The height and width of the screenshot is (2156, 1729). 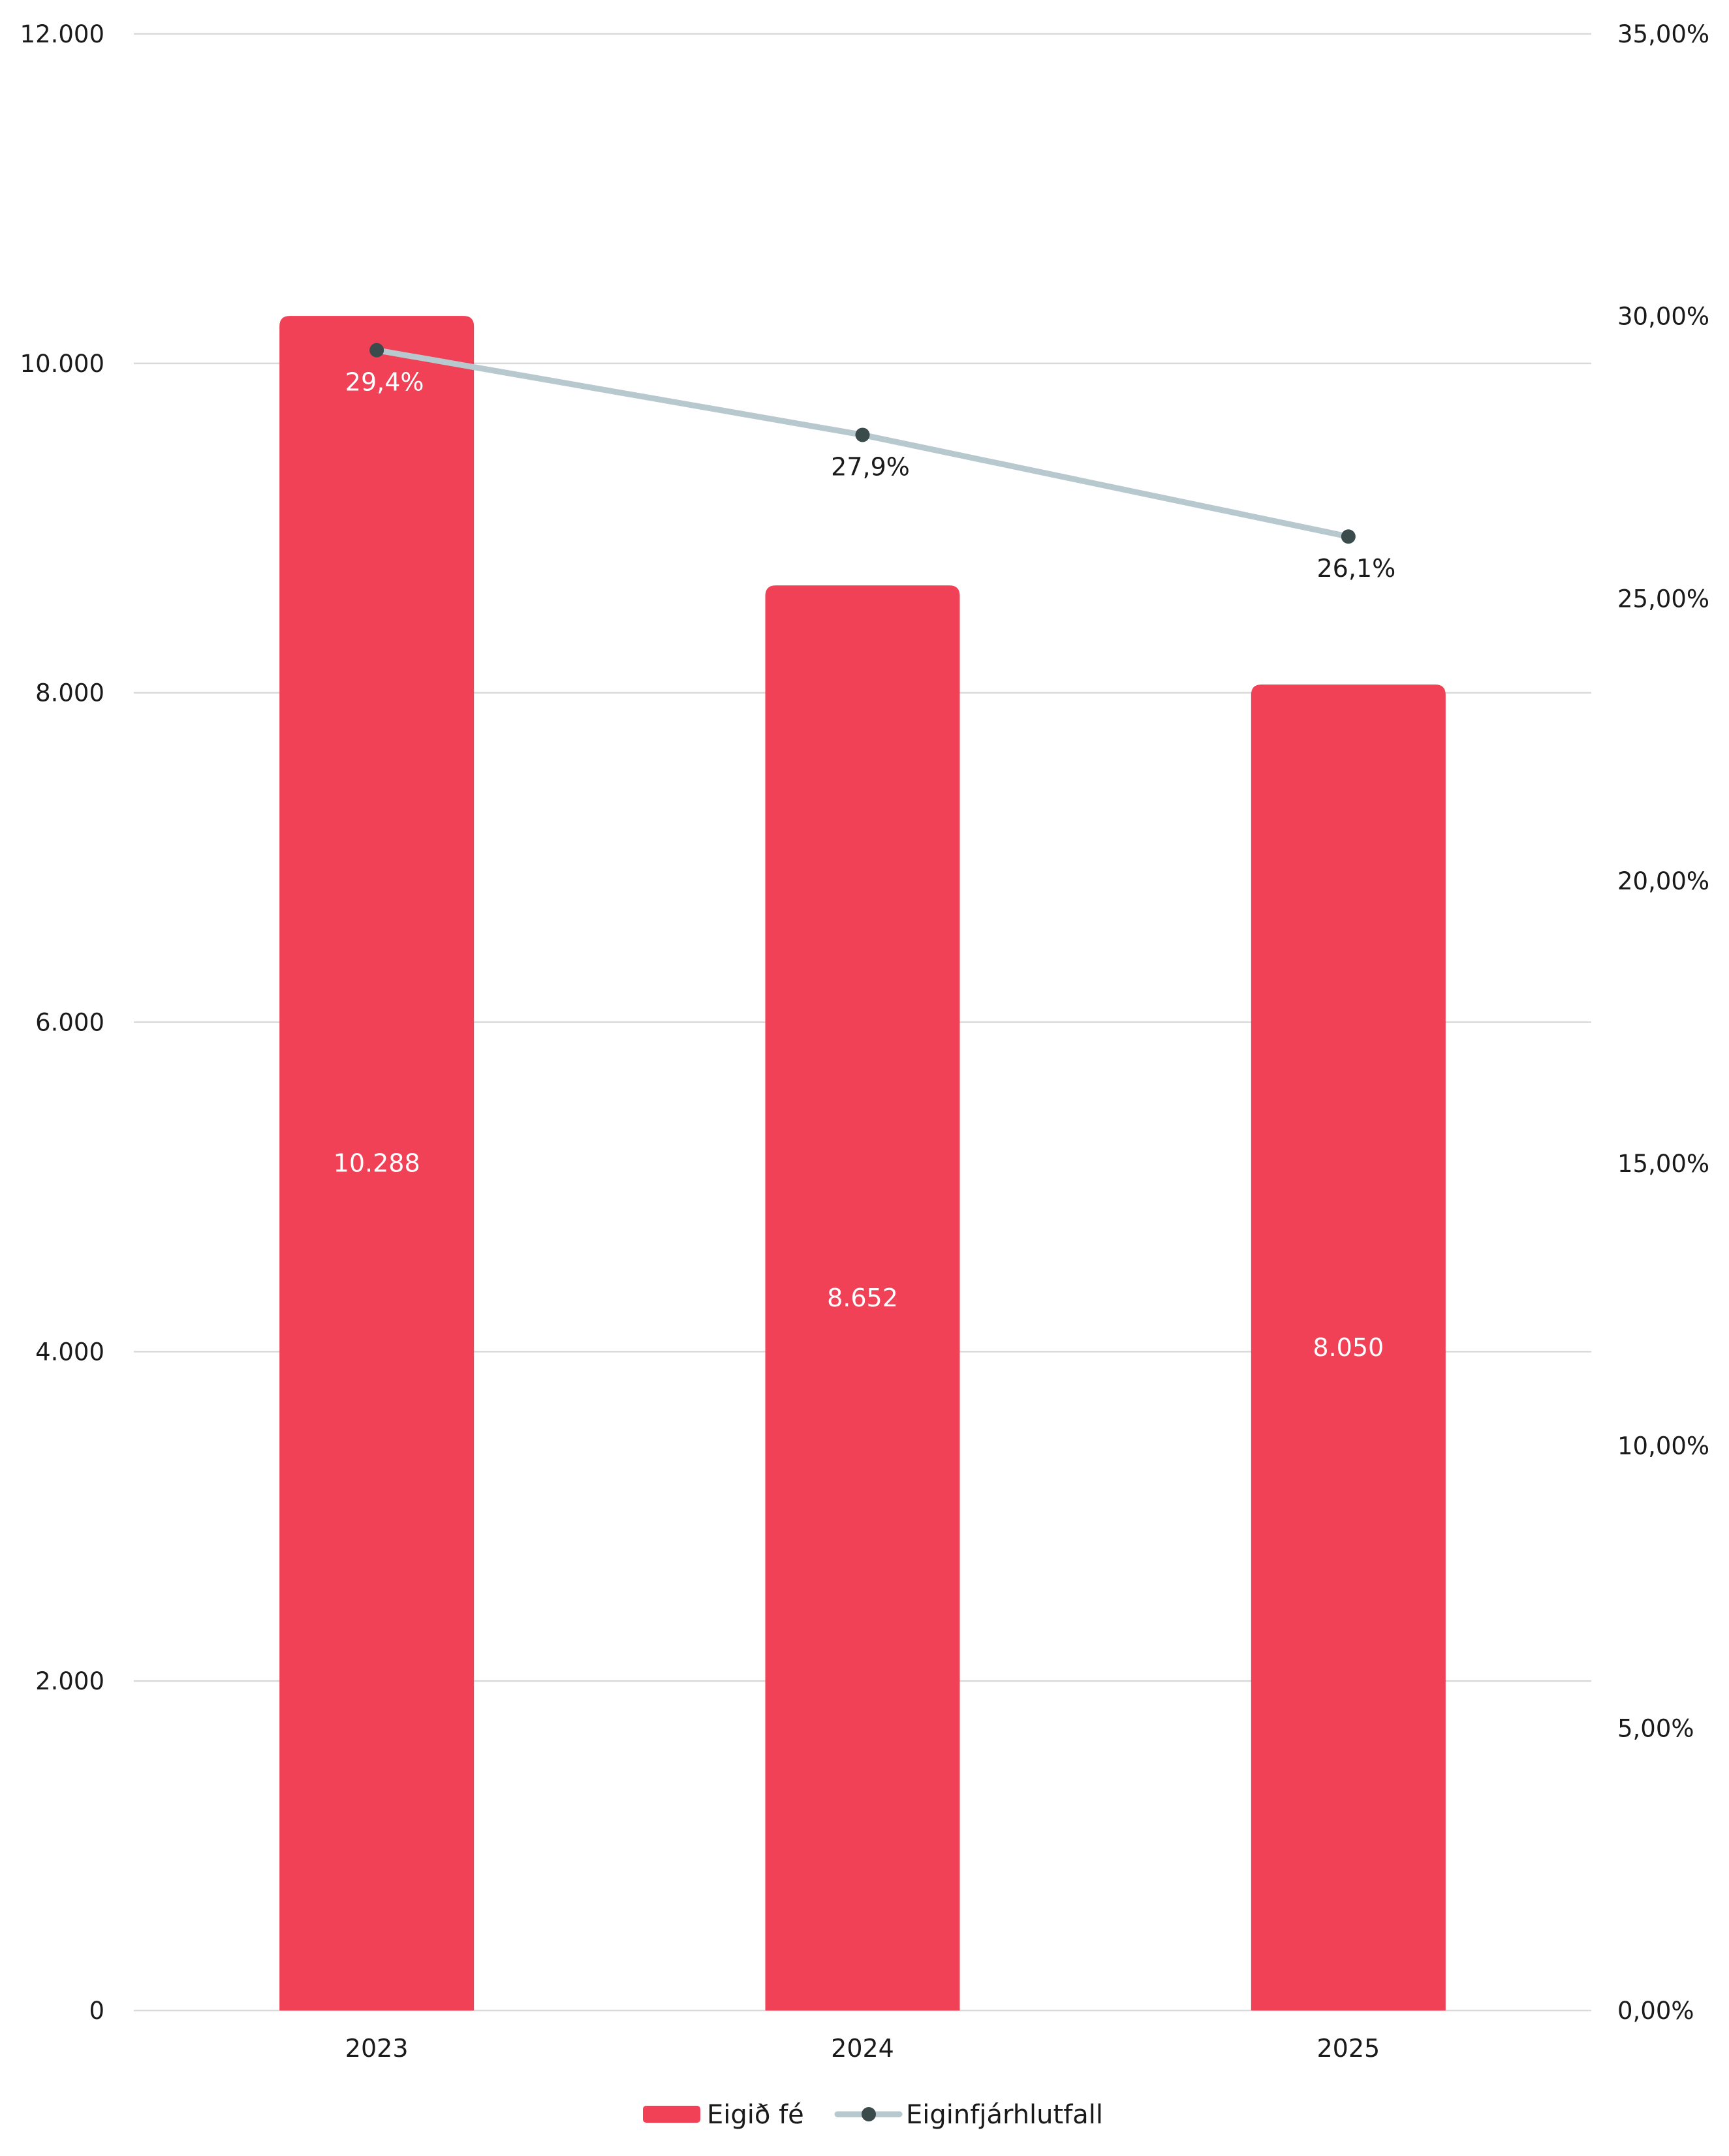 I want to click on category-label: 2025, so click(x=1348, y=2048).